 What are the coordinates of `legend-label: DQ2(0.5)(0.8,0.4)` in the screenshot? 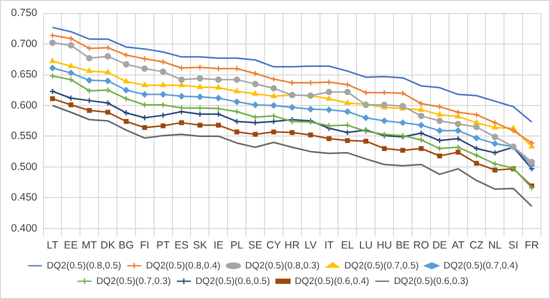 It's located at (183, 266).